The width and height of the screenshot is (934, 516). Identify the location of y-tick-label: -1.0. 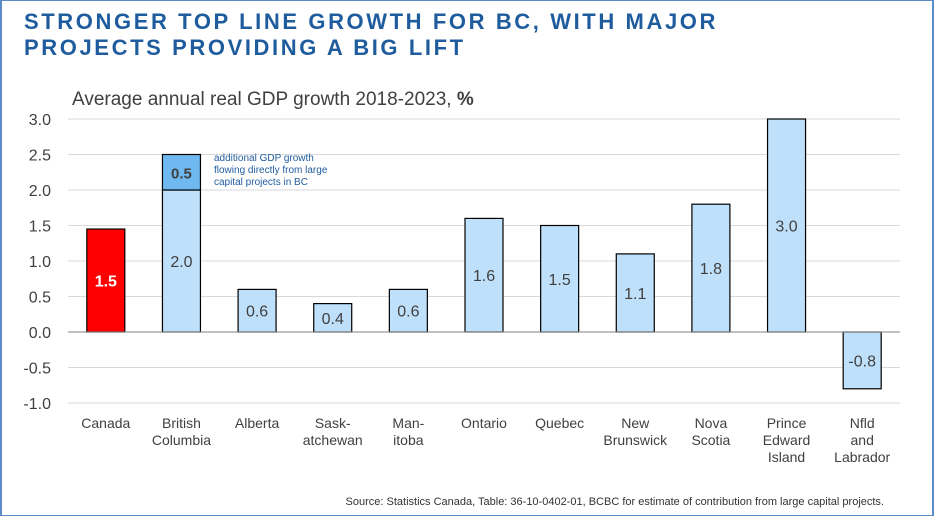
(37, 404).